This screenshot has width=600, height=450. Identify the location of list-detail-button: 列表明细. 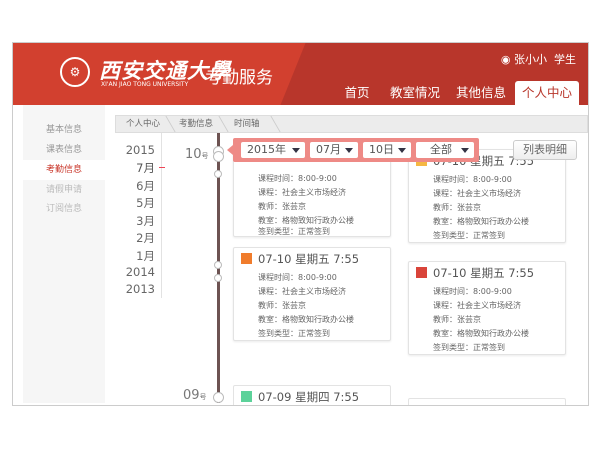
(545, 150).